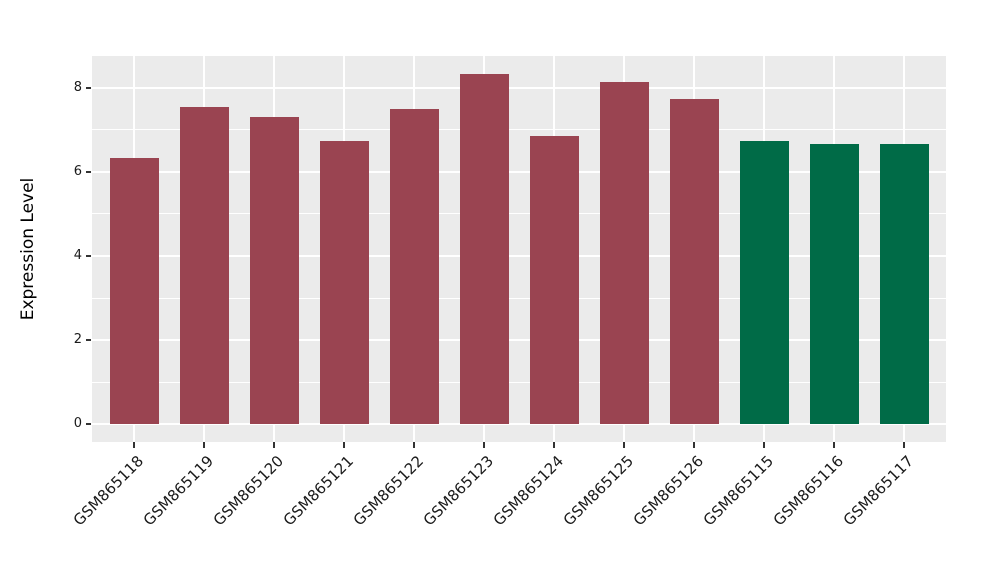 This screenshot has width=1000, height=580. Describe the element at coordinates (134, 291) in the screenshot. I see `bar-GSM865118` at that location.